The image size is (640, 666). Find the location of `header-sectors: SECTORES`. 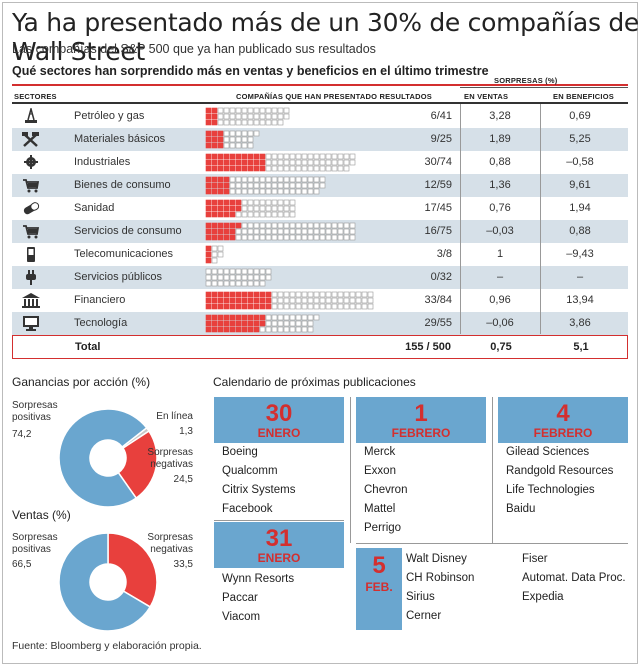

header-sectors: SECTORES is located at coordinates (35, 96).